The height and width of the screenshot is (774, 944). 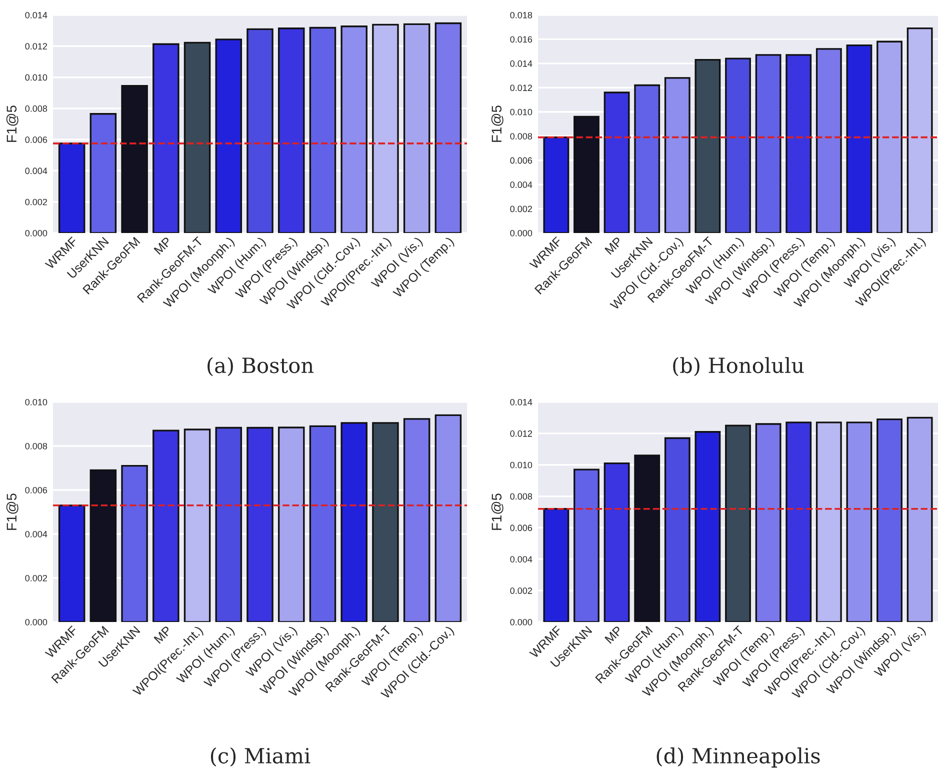 What do you see at coordinates (738, 366) in the screenshot?
I see `text: (b) Honolulu` at bounding box center [738, 366].